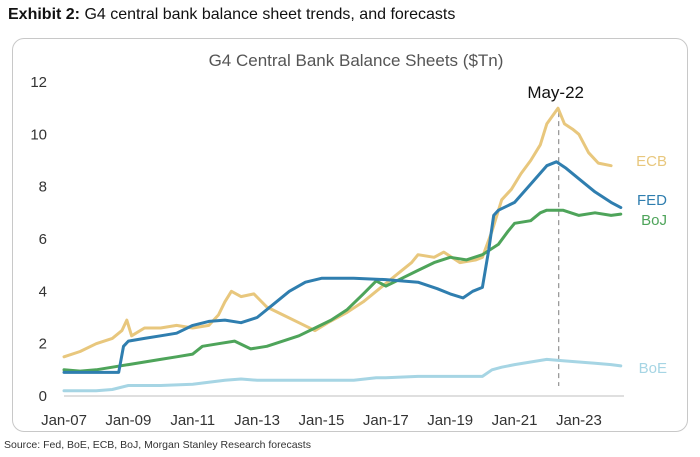 Image resolution: width=700 pixels, height=457 pixels. What do you see at coordinates (450, 420) in the screenshot?
I see `x-tick-label: Jan-19` at bounding box center [450, 420].